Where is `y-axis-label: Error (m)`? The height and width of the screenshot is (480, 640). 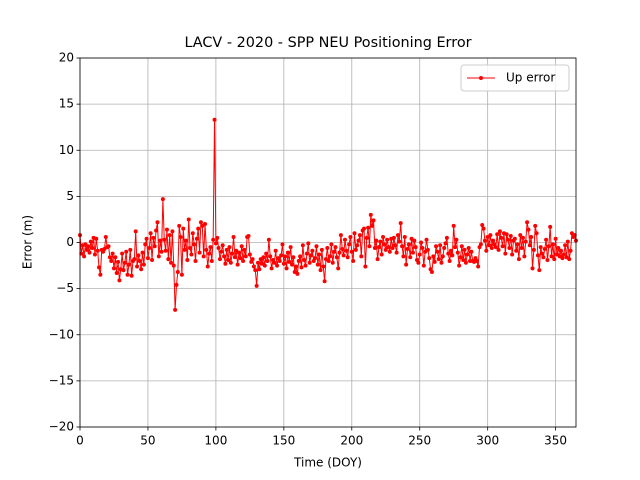 y-axis-label: Error (m) is located at coordinates (28, 242).